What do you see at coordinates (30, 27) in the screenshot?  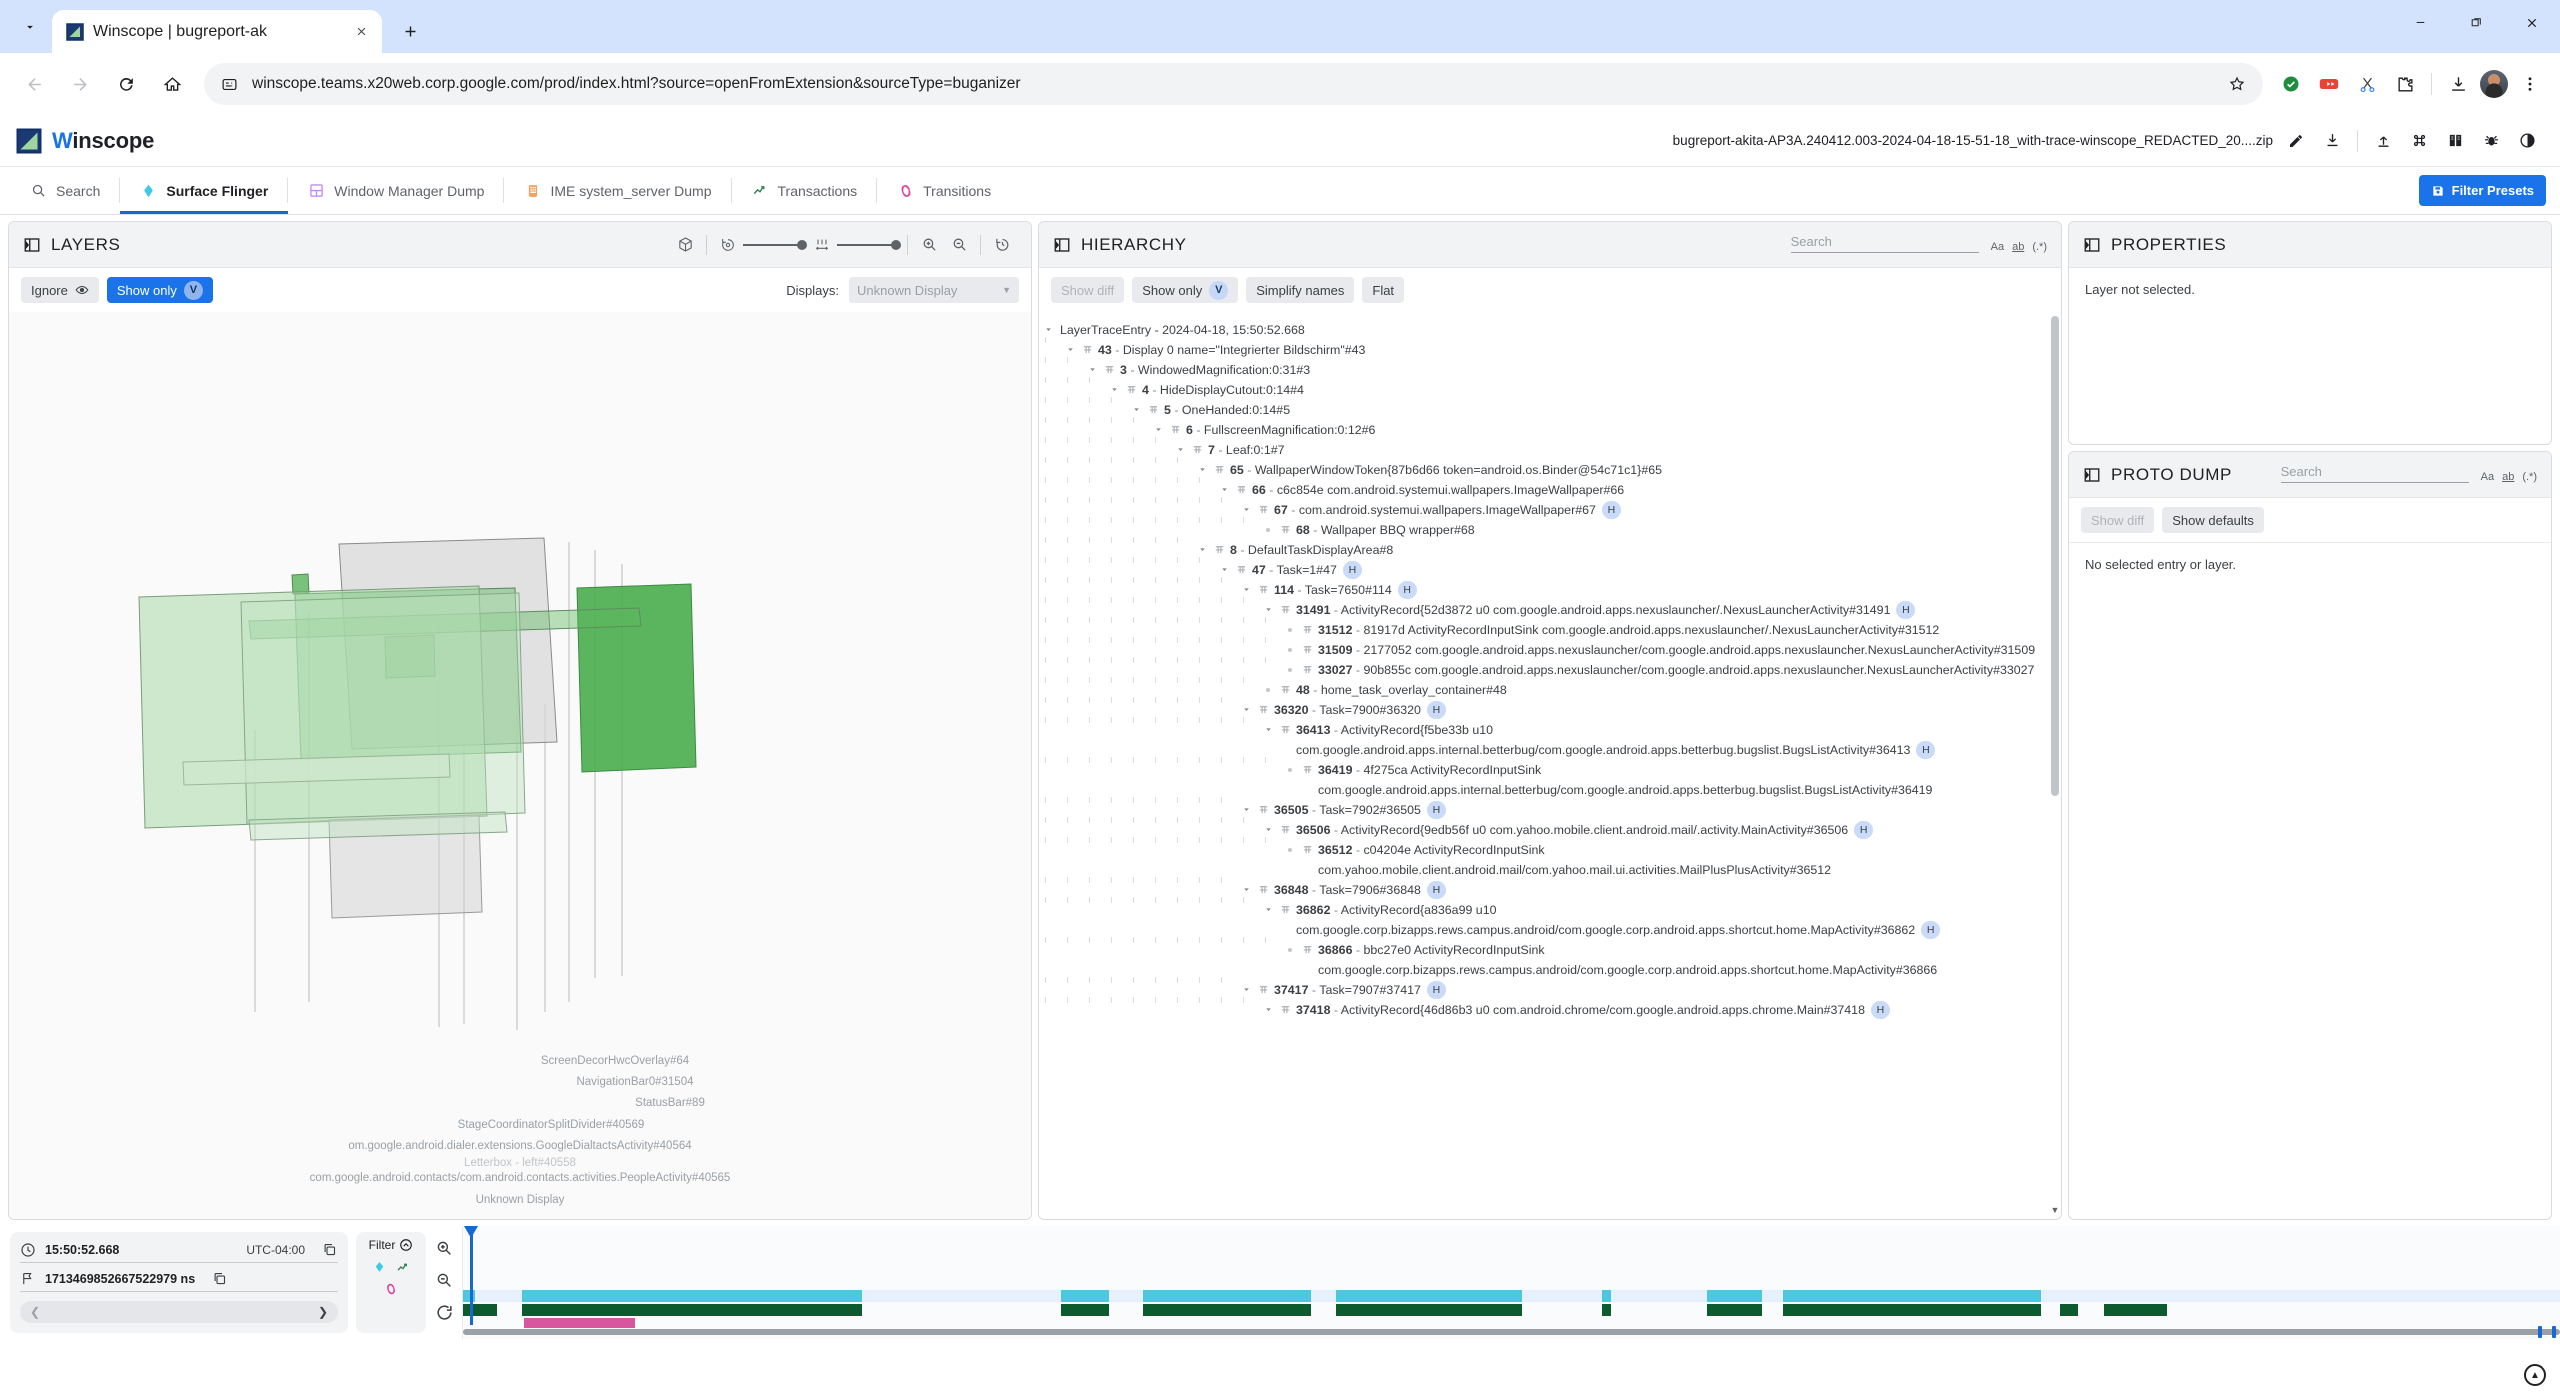 I see `tab-search-icon` at bounding box center [30, 27].